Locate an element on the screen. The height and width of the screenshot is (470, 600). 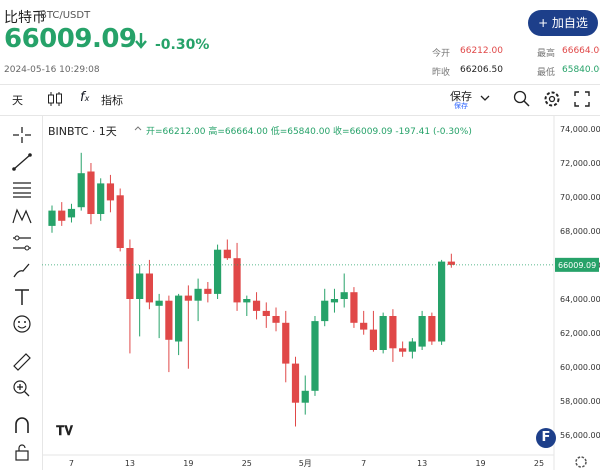
y-tick-label: 74,000.00 is located at coordinates (580, 129).